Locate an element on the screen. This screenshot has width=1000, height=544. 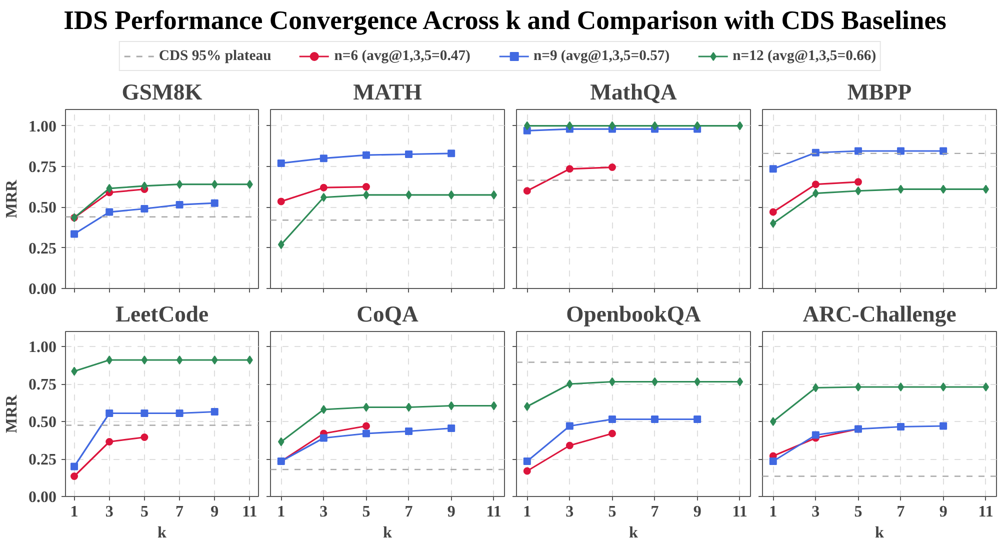
legend-label: n=9 (avg@1,3,5=0.57) is located at coordinates (601, 56).